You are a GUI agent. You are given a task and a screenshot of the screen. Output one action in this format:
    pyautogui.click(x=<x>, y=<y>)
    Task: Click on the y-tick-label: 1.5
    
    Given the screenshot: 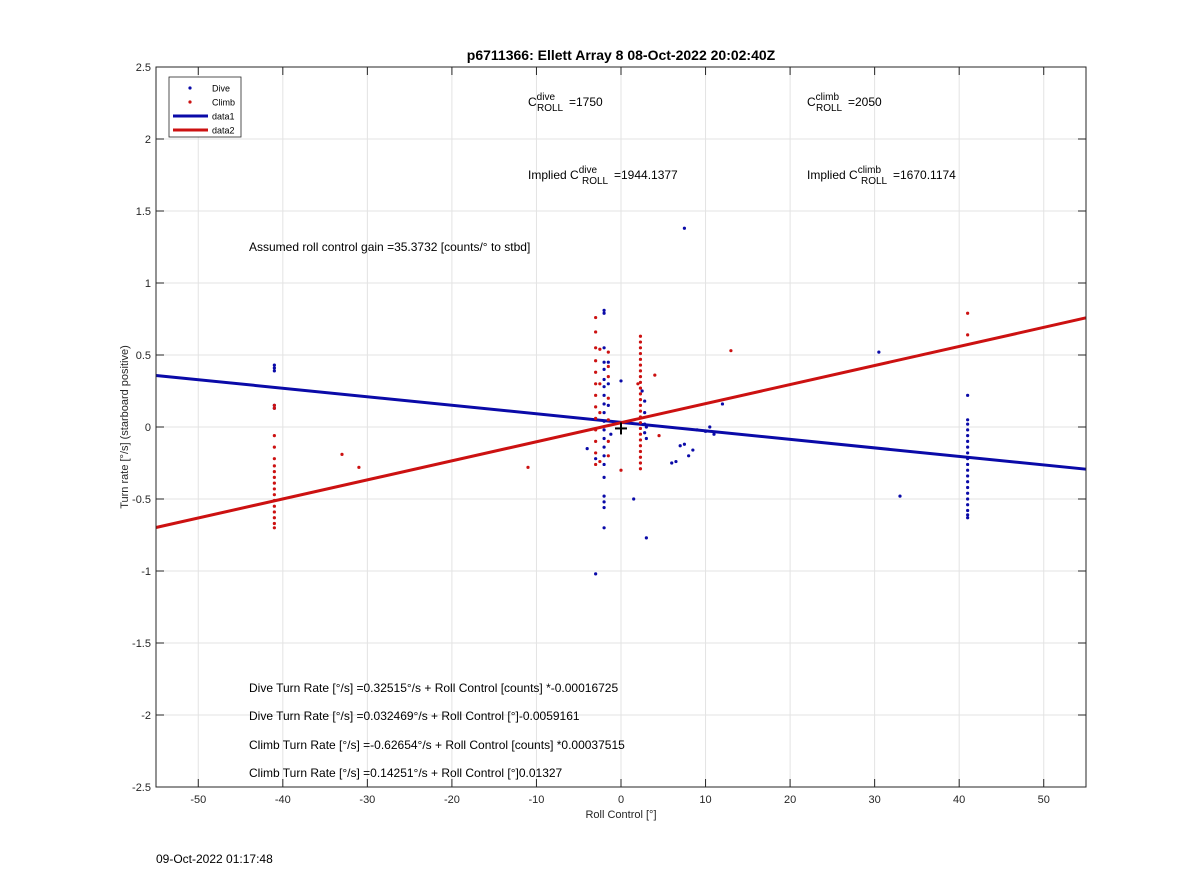 What is the action you would take?
    pyautogui.click(x=143, y=212)
    